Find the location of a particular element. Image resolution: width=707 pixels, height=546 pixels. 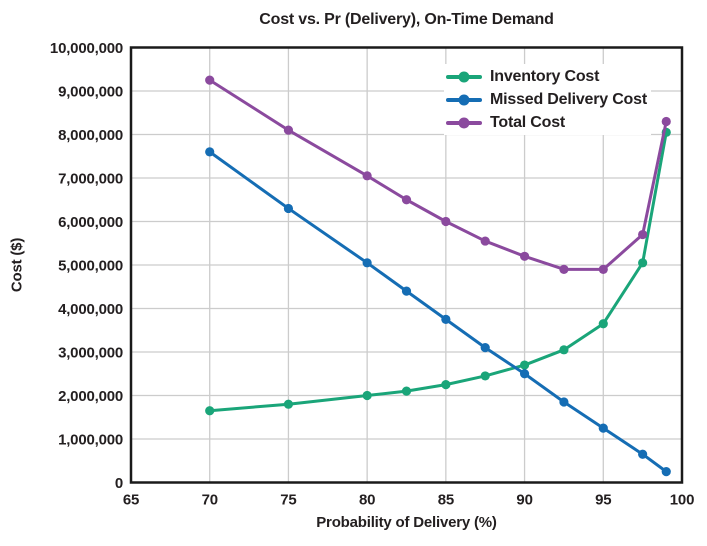

y-tick-label: 7,000,000 is located at coordinates (90, 179).